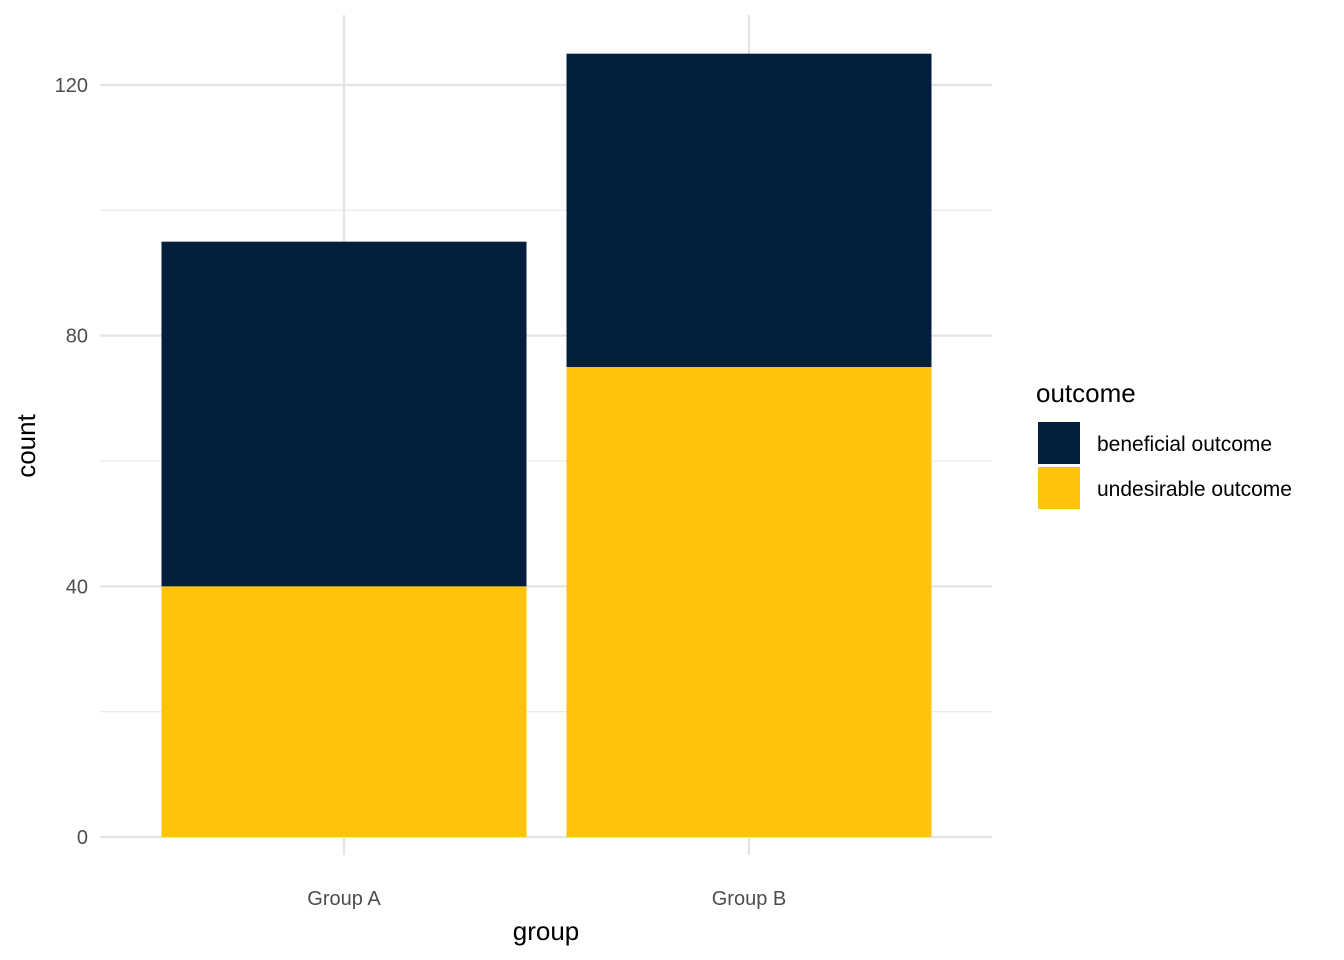  Describe the element at coordinates (546, 931) in the screenshot. I see `x-axis-title: group` at that location.